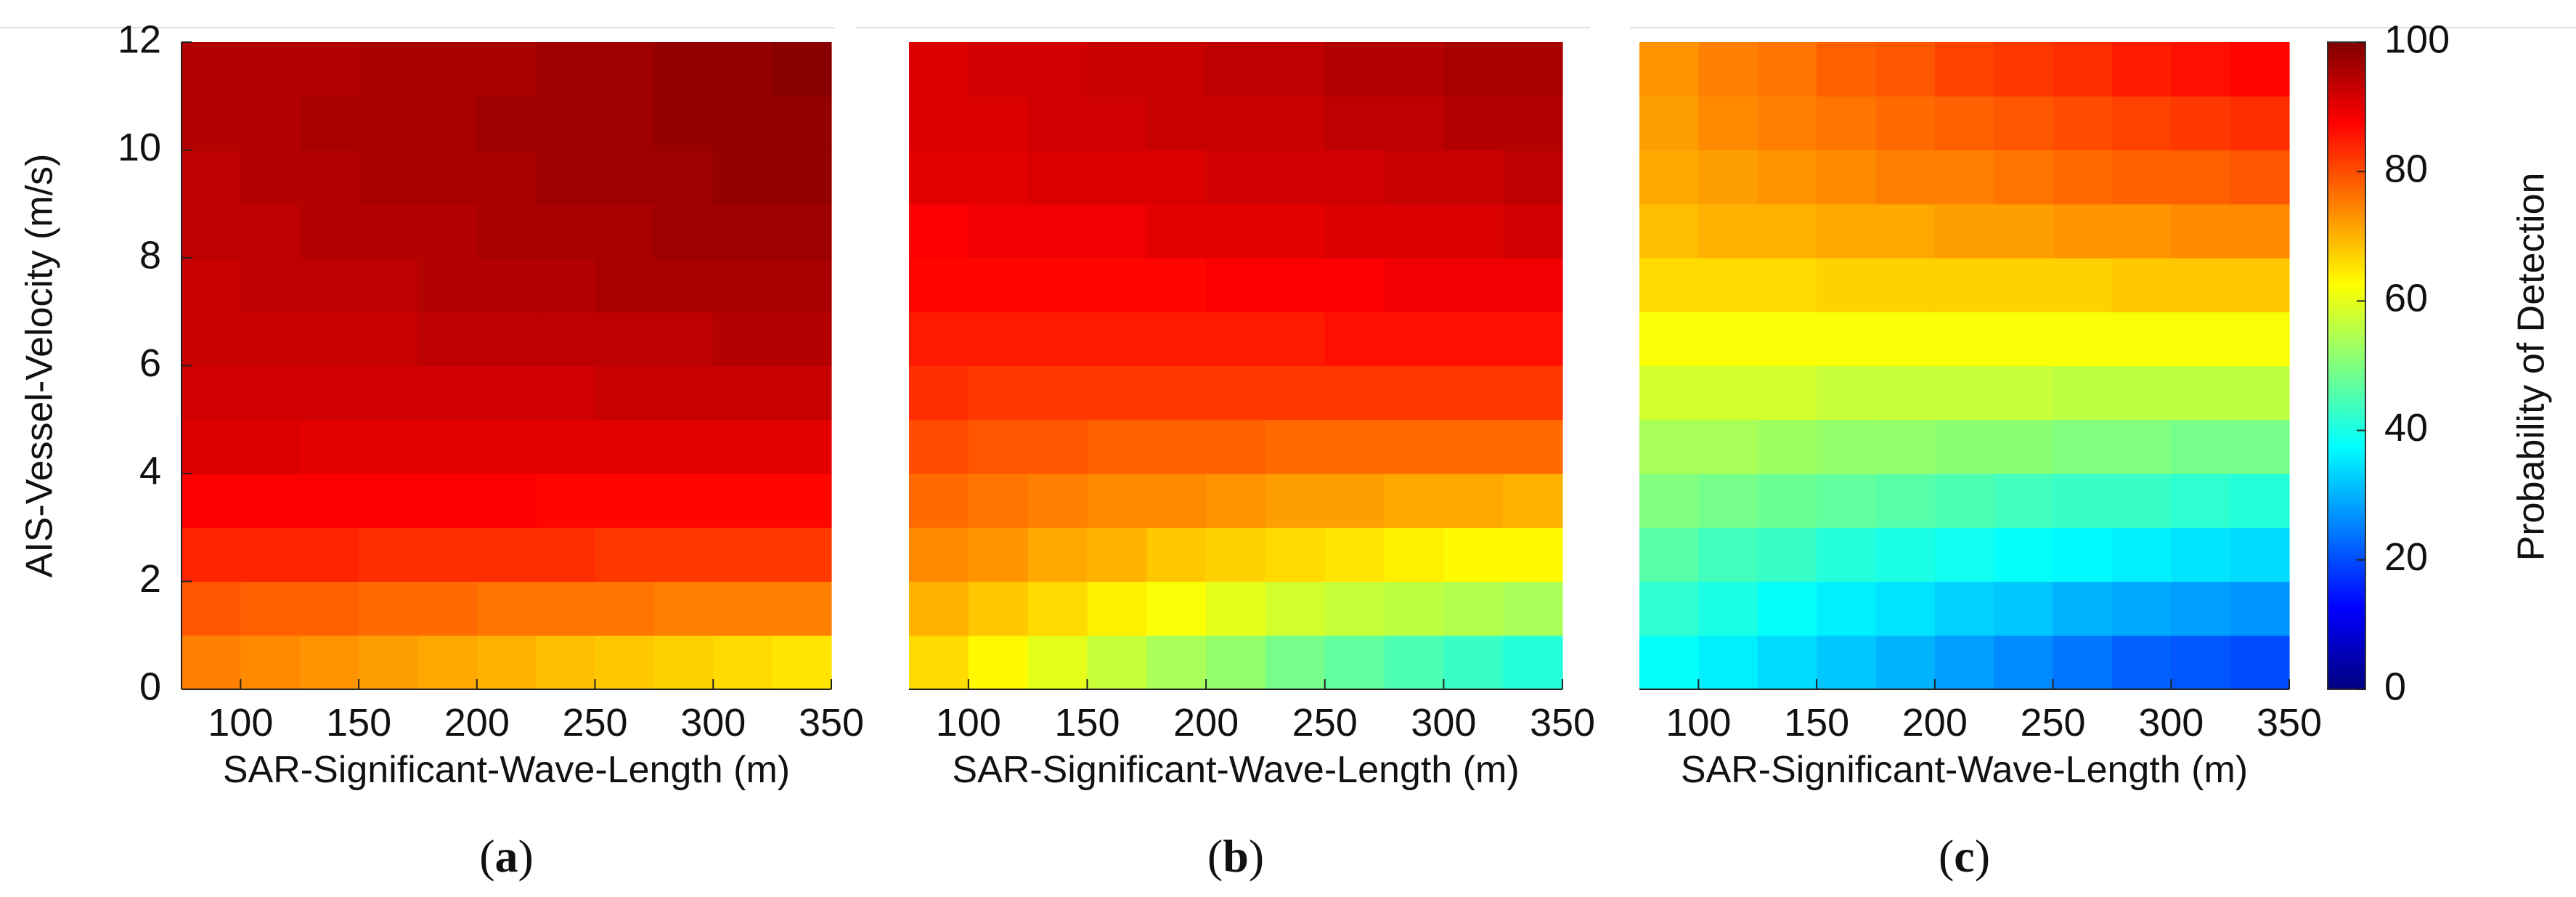  What do you see at coordinates (1964, 856) in the screenshot?
I see `panel-label: (c)` at bounding box center [1964, 856].